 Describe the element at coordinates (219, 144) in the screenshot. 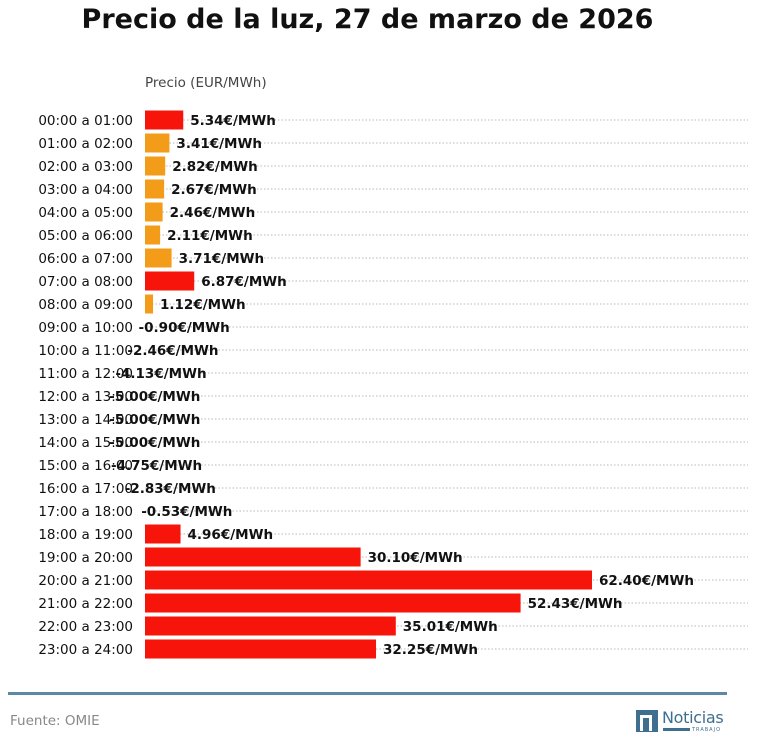

I see `value-label: 3.41€/MWh` at that location.